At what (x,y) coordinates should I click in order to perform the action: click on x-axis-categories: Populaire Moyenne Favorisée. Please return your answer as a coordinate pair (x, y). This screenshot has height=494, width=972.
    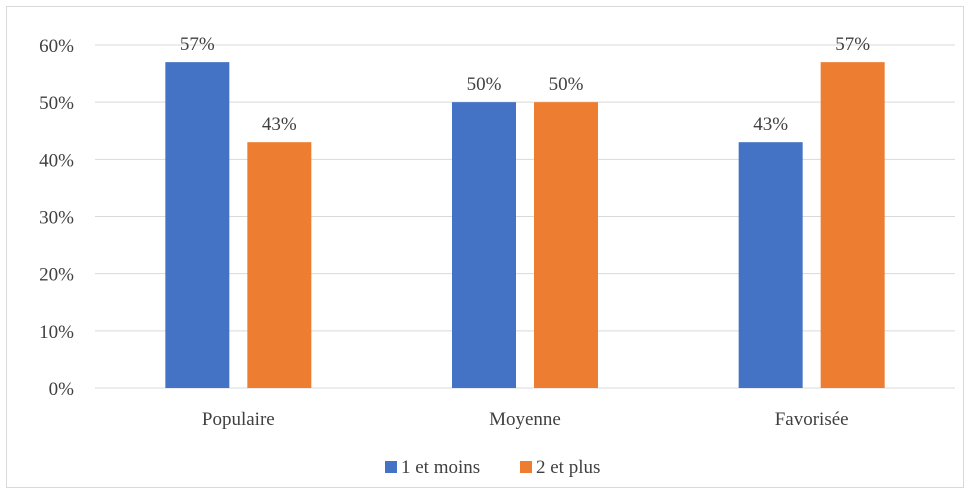
    Looking at the image, I should click on (525, 419).